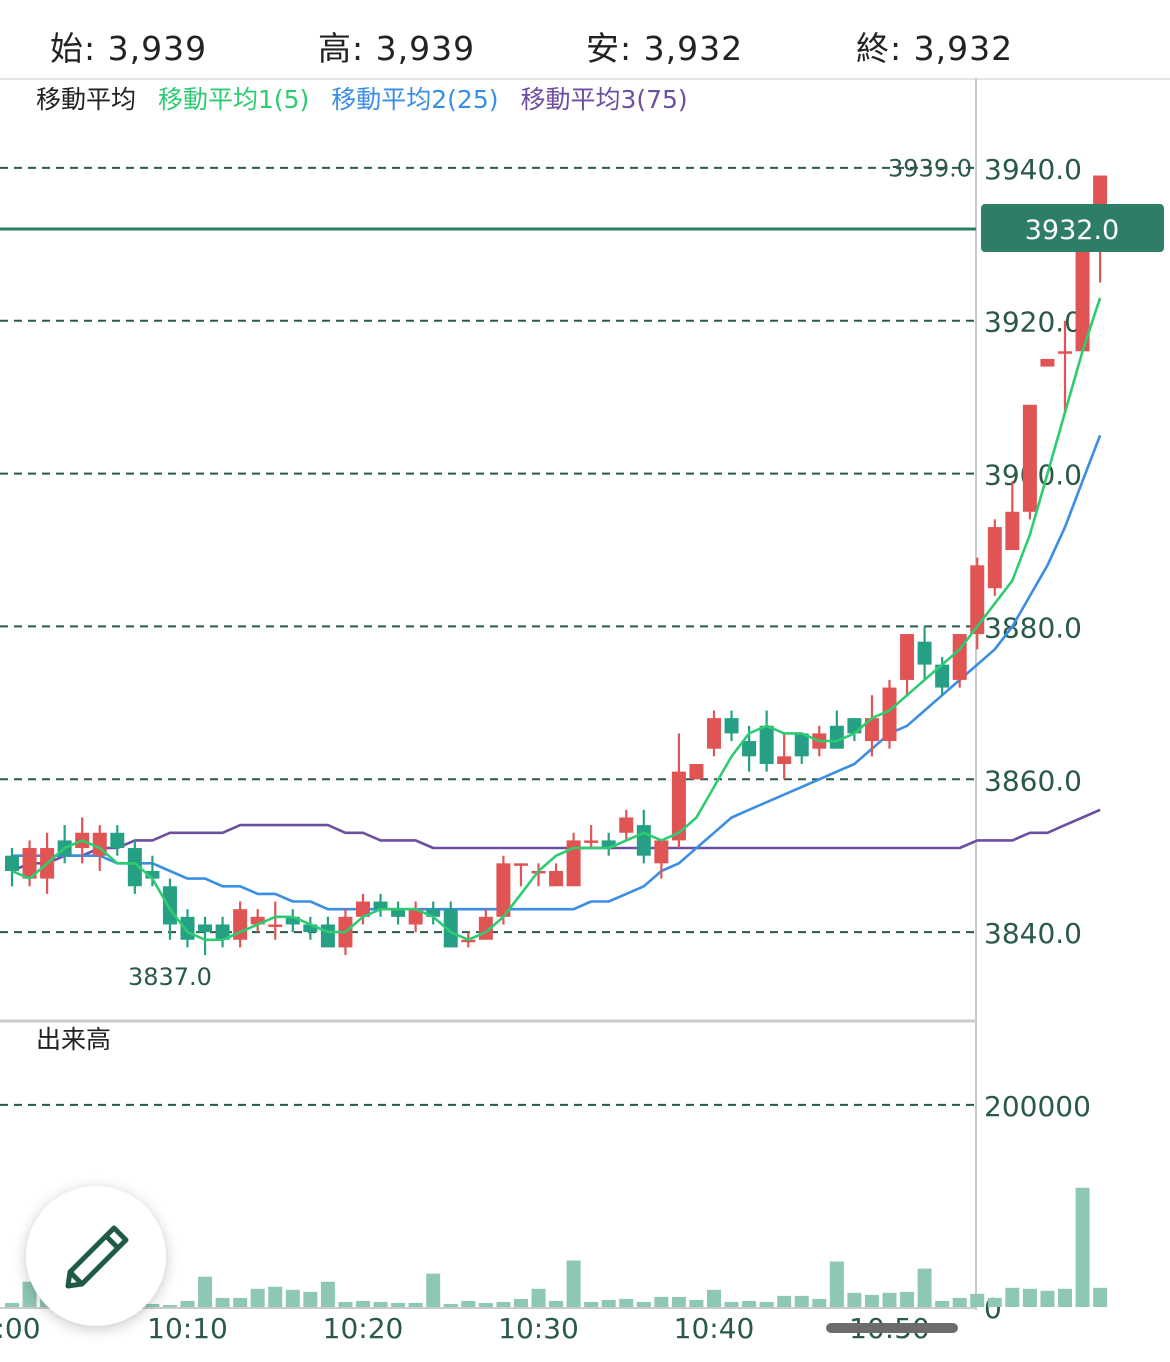 The width and height of the screenshot is (1170, 1362). I want to click on high-annotation: 3939.0, so click(930, 169).